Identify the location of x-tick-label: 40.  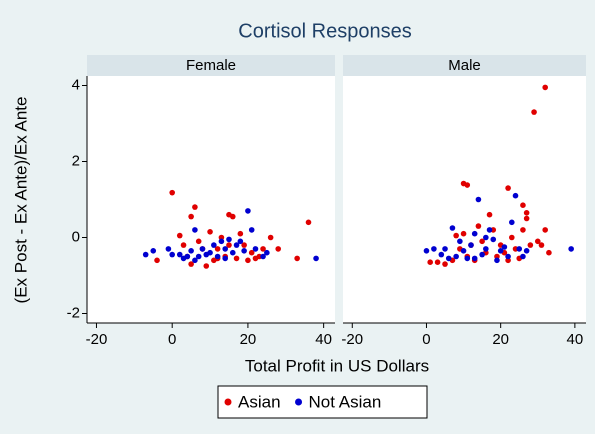
(323, 339).